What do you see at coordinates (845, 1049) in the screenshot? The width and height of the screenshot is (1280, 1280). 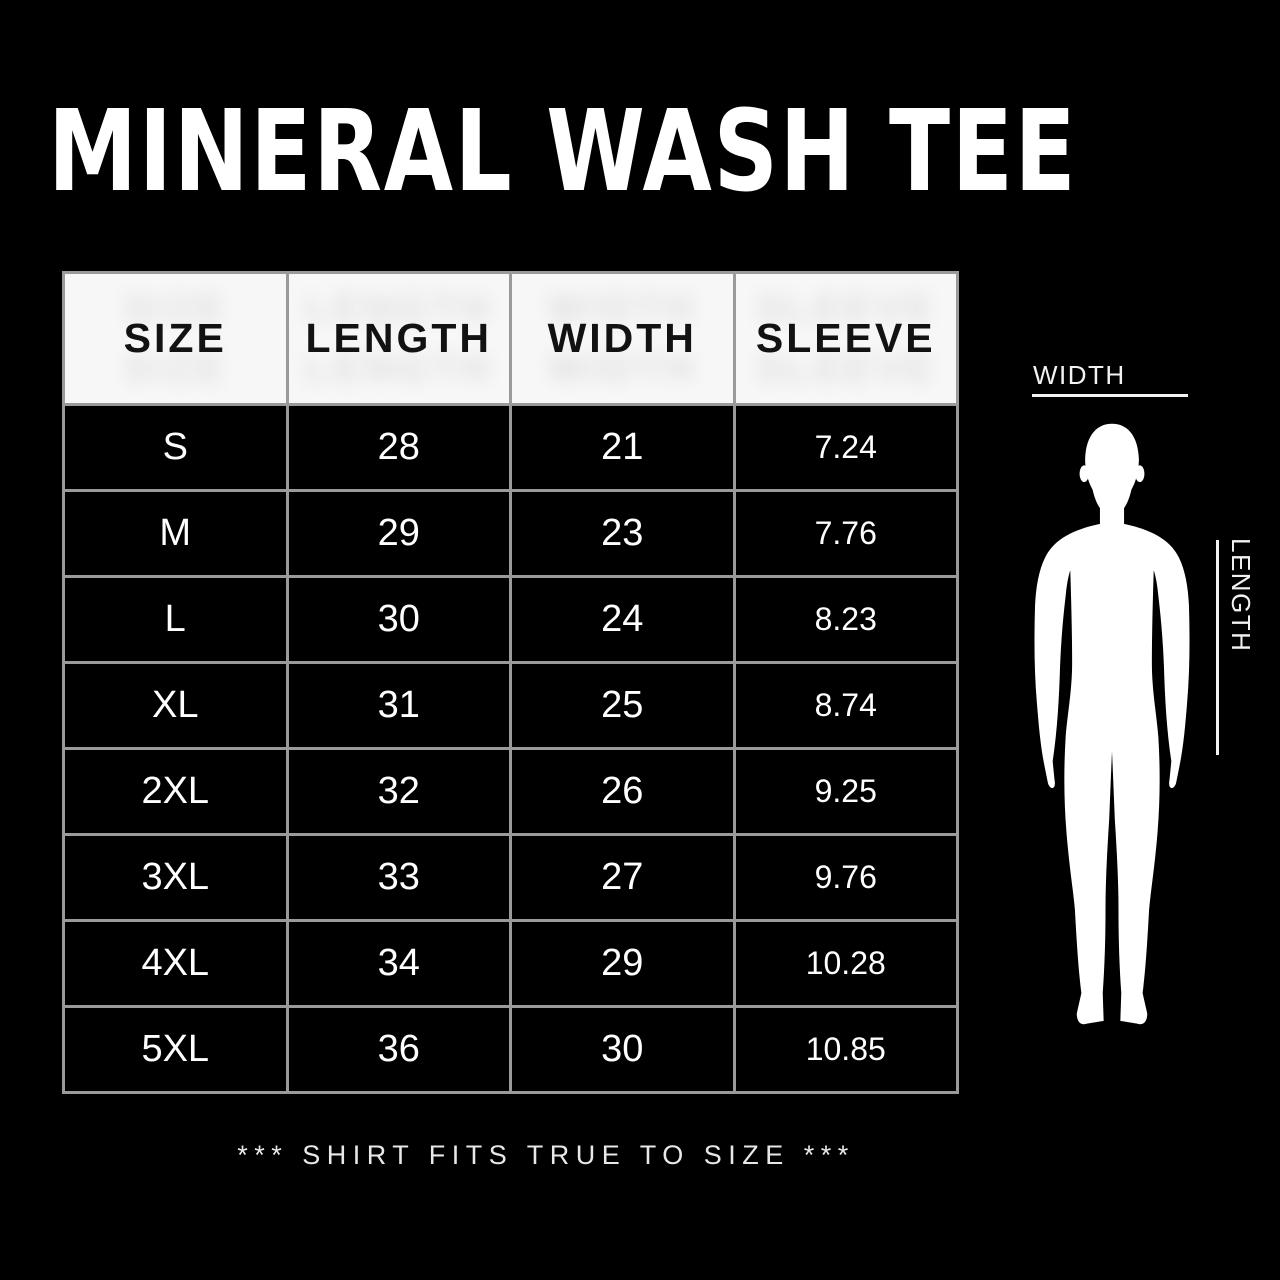 I see `sleeve-cell: 10.85` at bounding box center [845, 1049].